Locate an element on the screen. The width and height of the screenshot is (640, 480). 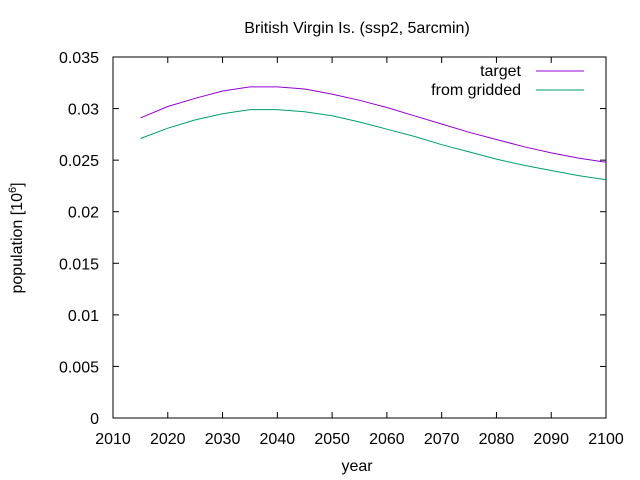
series-line-target is located at coordinates (373, 124).